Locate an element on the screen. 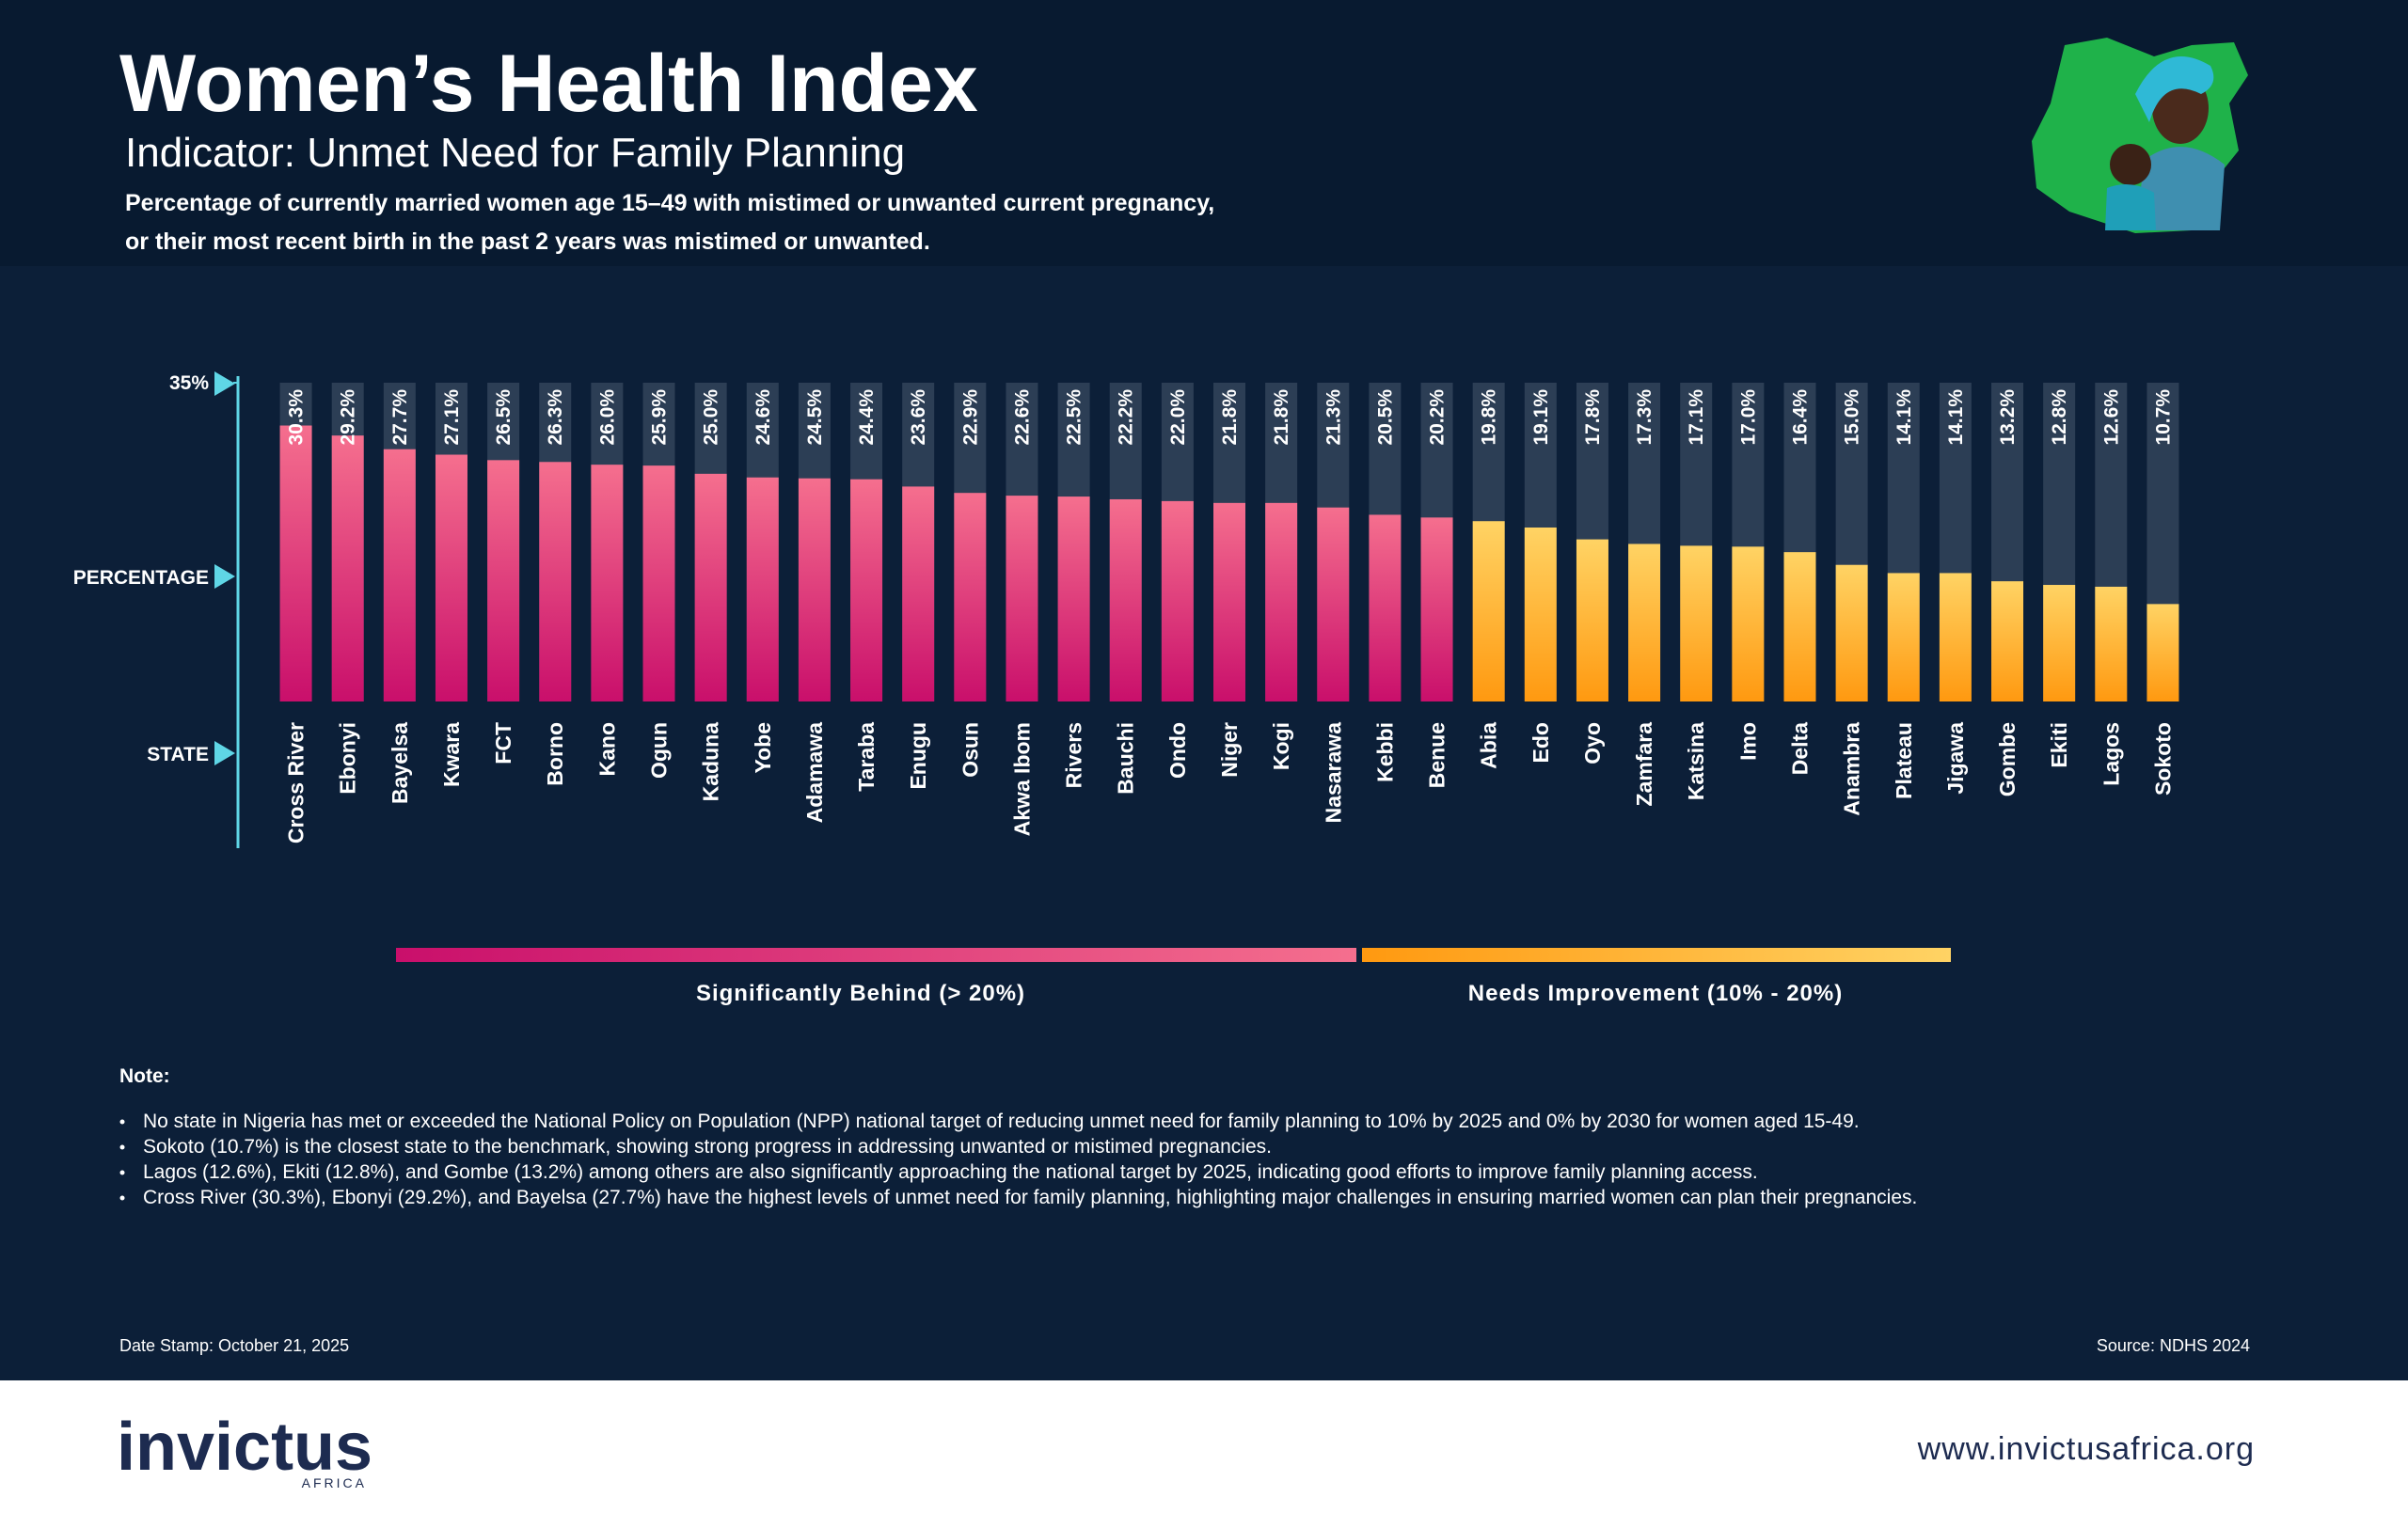 This screenshot has height=1513, width=2408. value-label: 20.2% is located at coordinates (1438, 417).